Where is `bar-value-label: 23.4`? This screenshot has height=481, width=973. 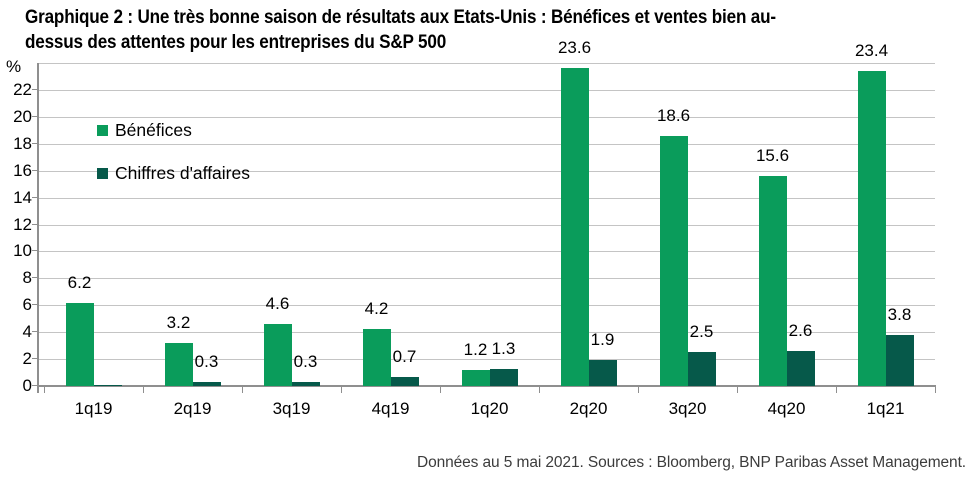
bar-value-label: 23.4 is located at coordinates (871, 51).